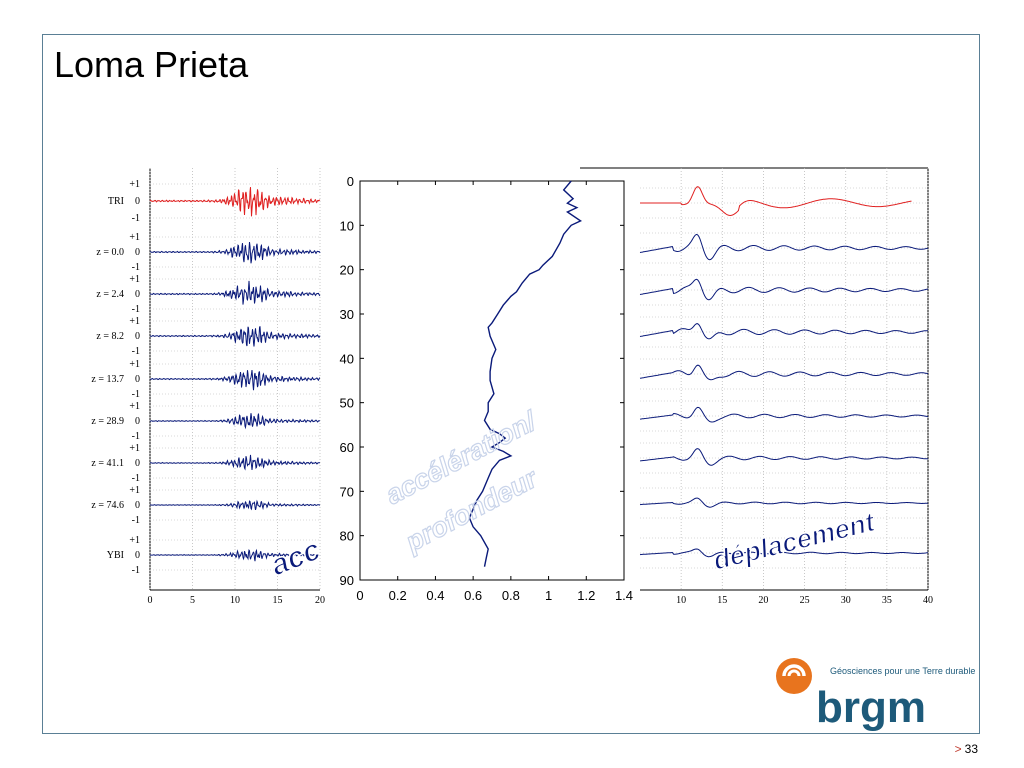  I want to click on brgm-logo-mark: Géosciences pour une Terre durable brgm, so click(875, 695).